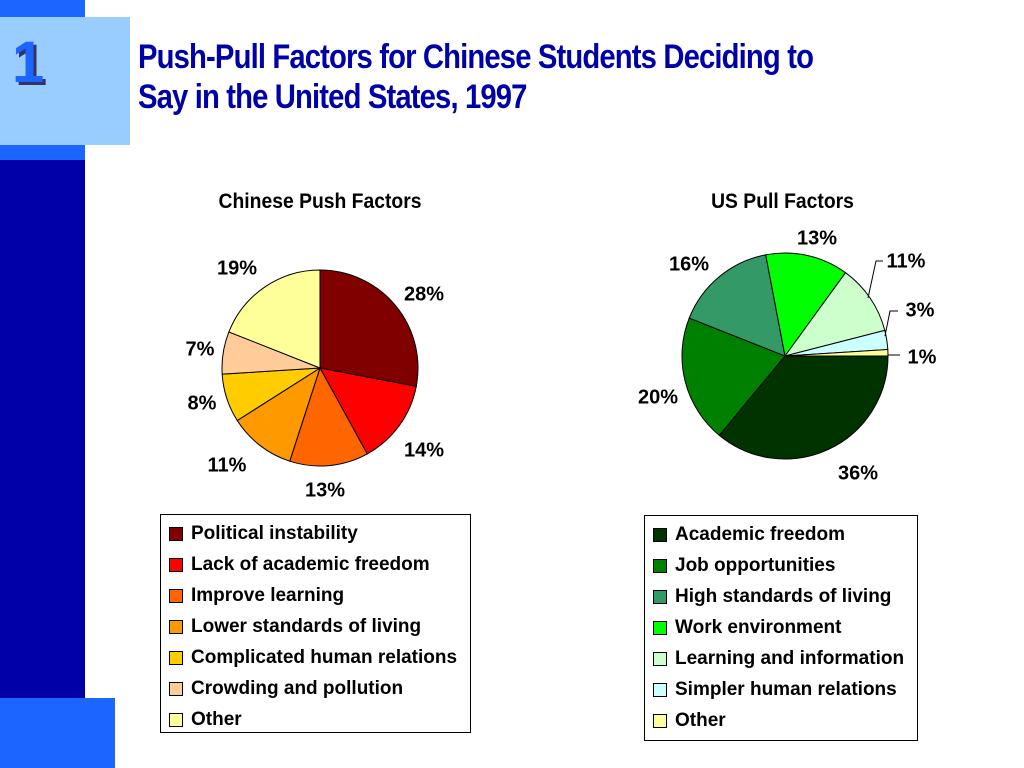 This screenshot has width=1024, height=768. I want to click on legend-item: Crowding and pollution, so click(319, 688).